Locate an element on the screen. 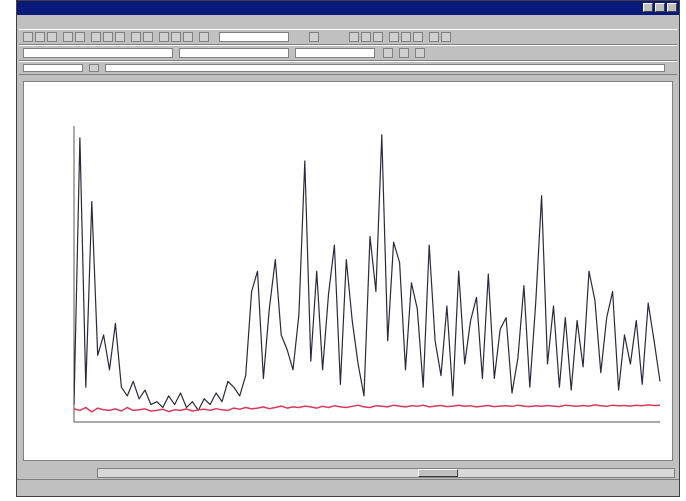 This screenshot has width=686, height=501. zoom-select is located at coordinates (254, 37).